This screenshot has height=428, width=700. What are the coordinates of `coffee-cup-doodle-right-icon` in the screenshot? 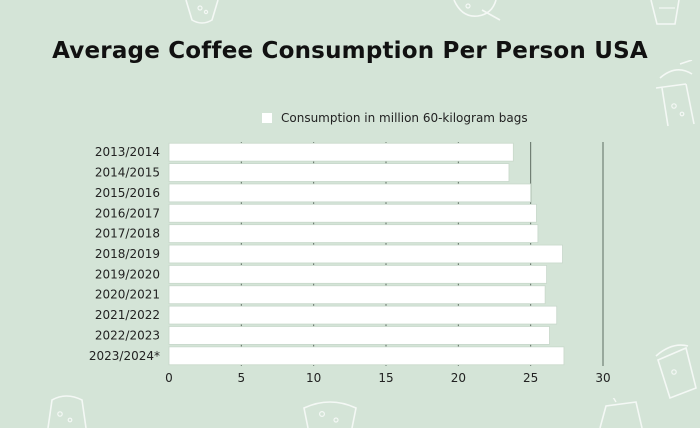 It's located at (675, 93).